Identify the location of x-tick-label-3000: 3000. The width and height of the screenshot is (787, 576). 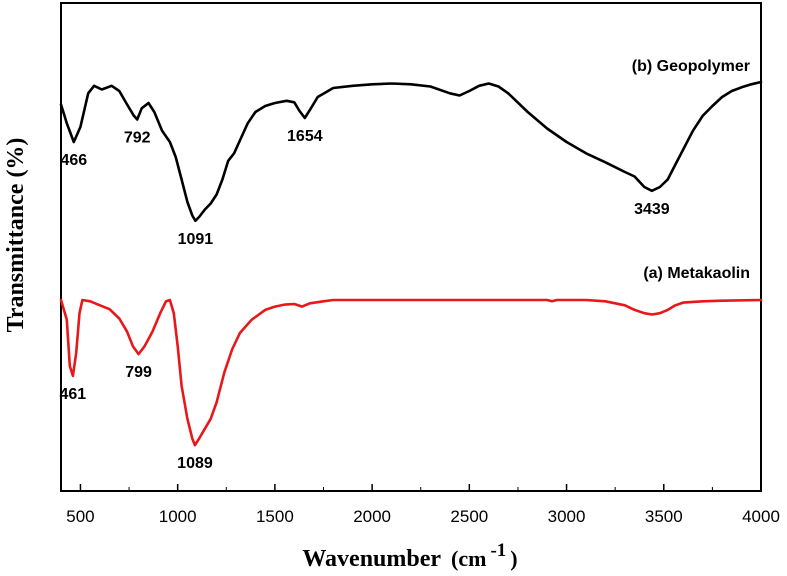
(567, 516).